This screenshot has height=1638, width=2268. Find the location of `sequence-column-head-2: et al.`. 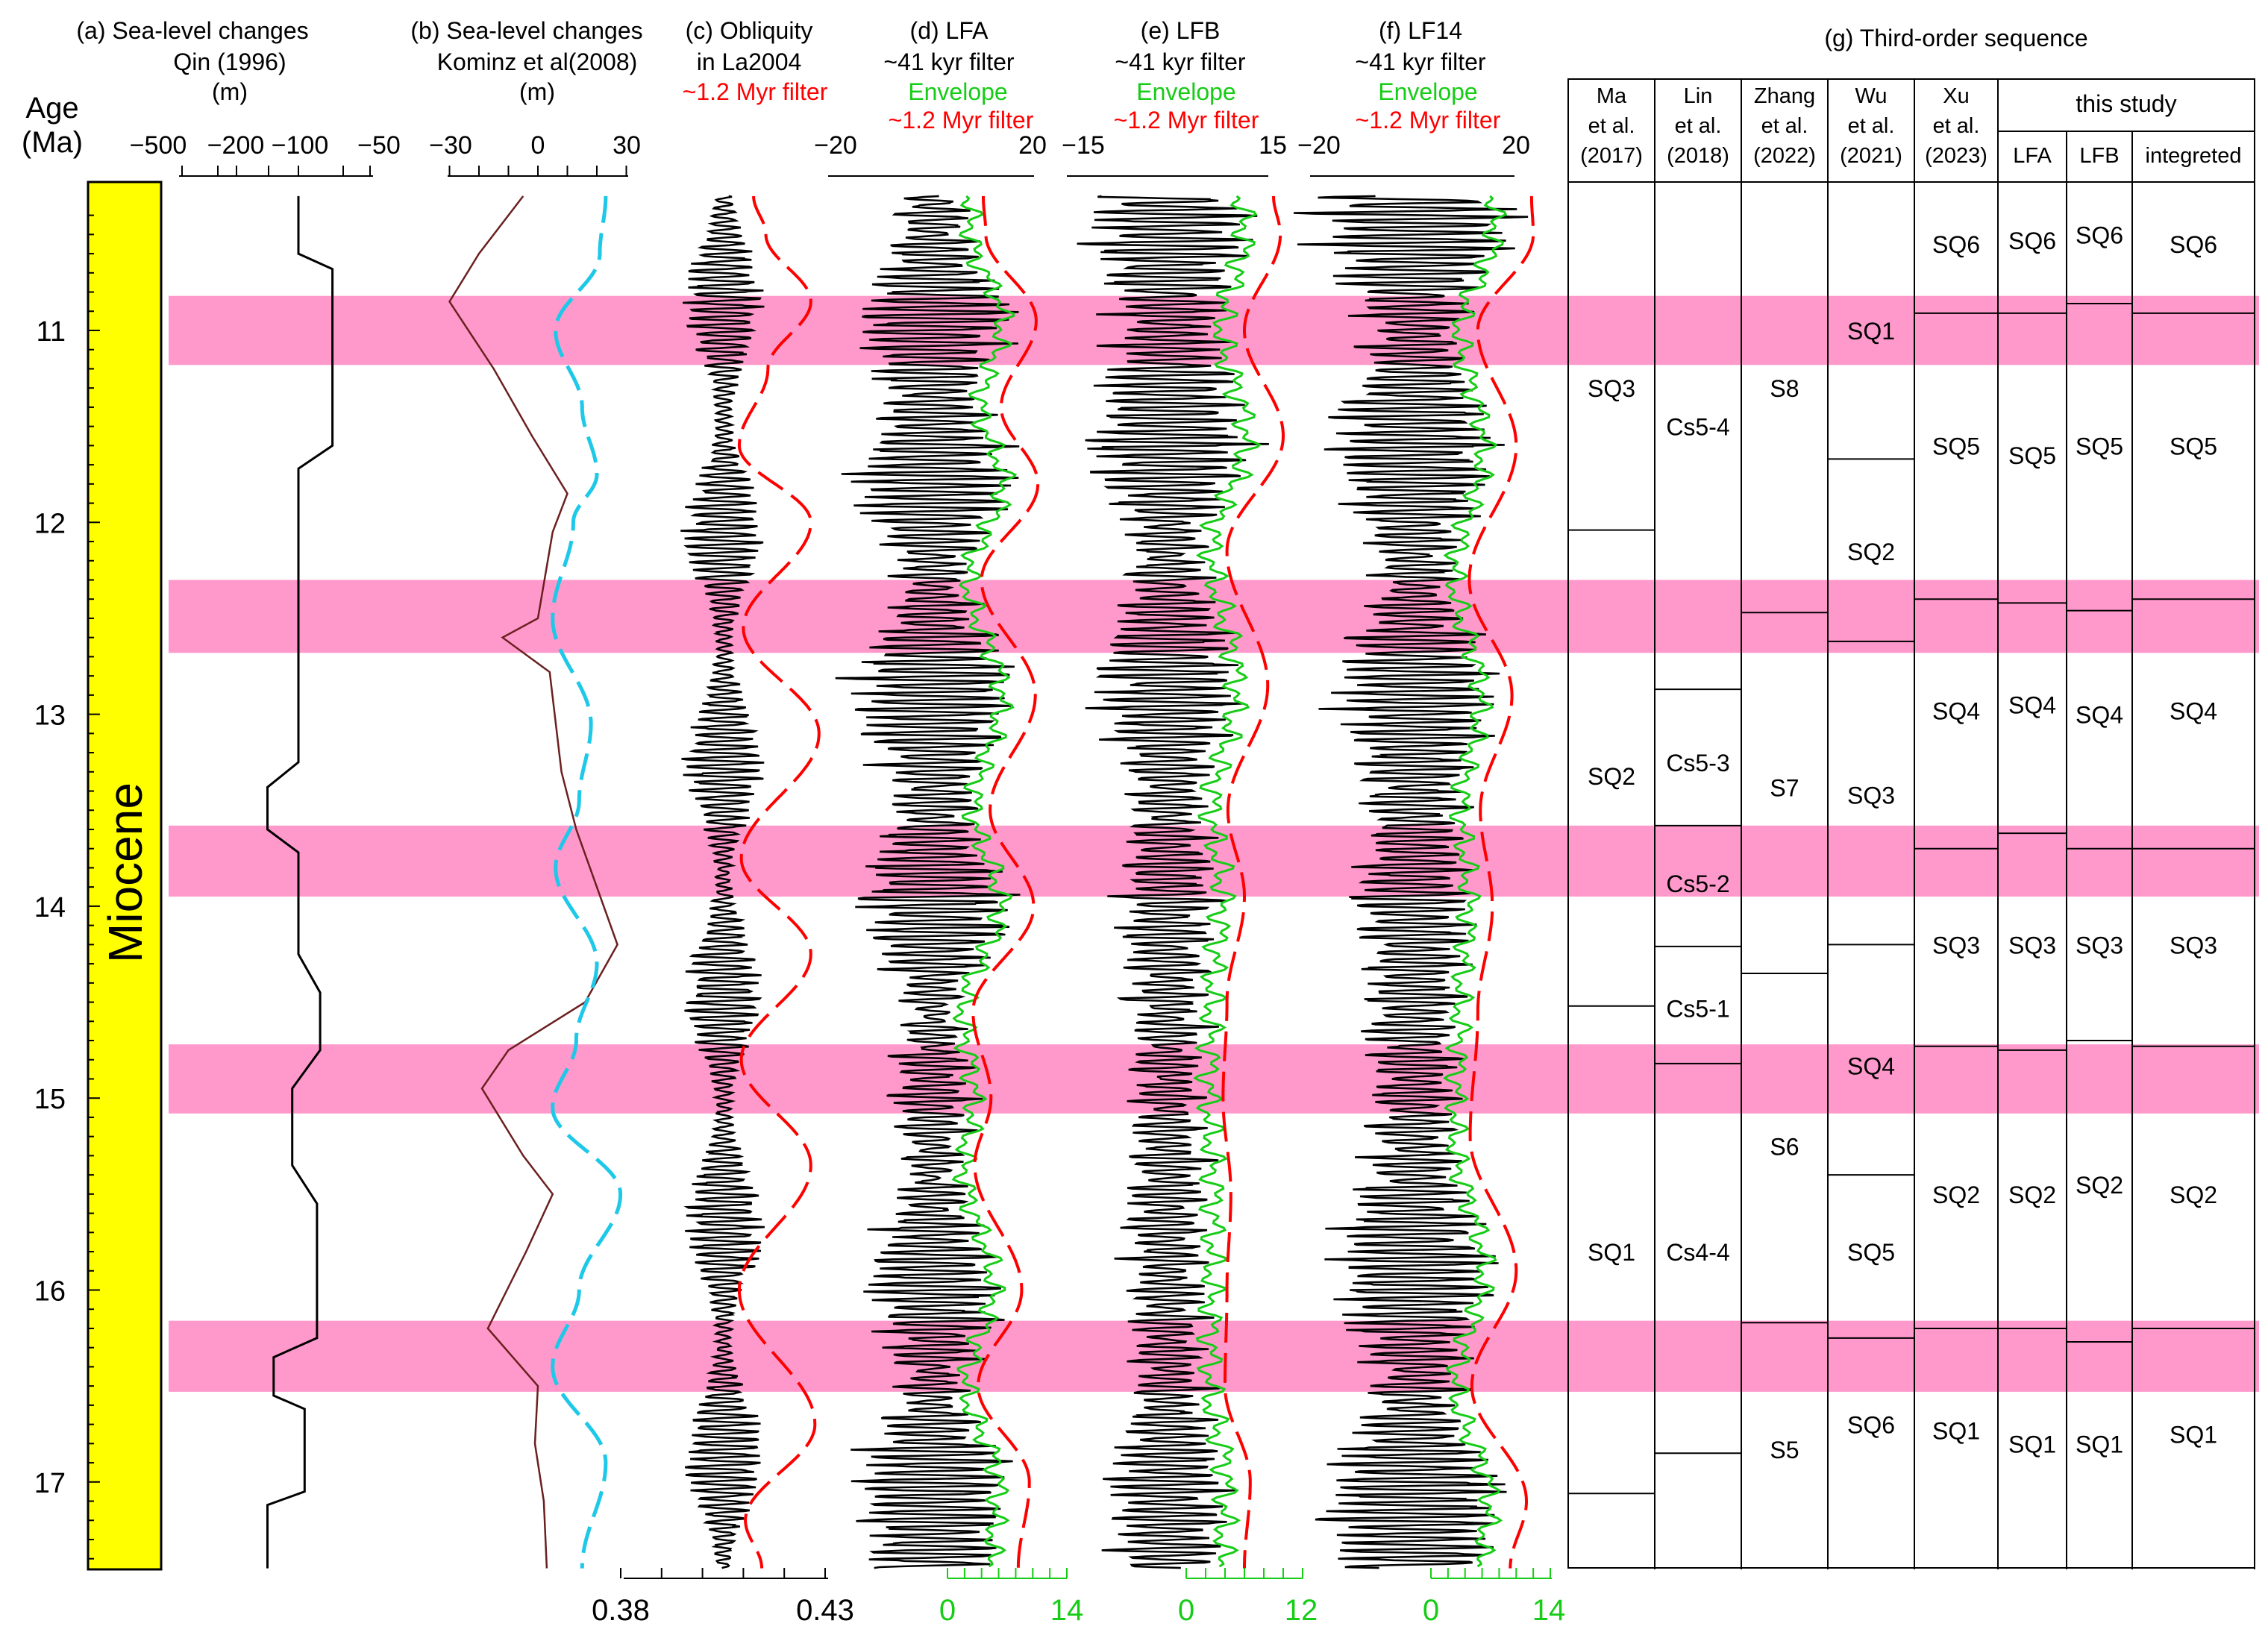

sequence-column-head-2: et al. is located at coordinates (1698, 126).